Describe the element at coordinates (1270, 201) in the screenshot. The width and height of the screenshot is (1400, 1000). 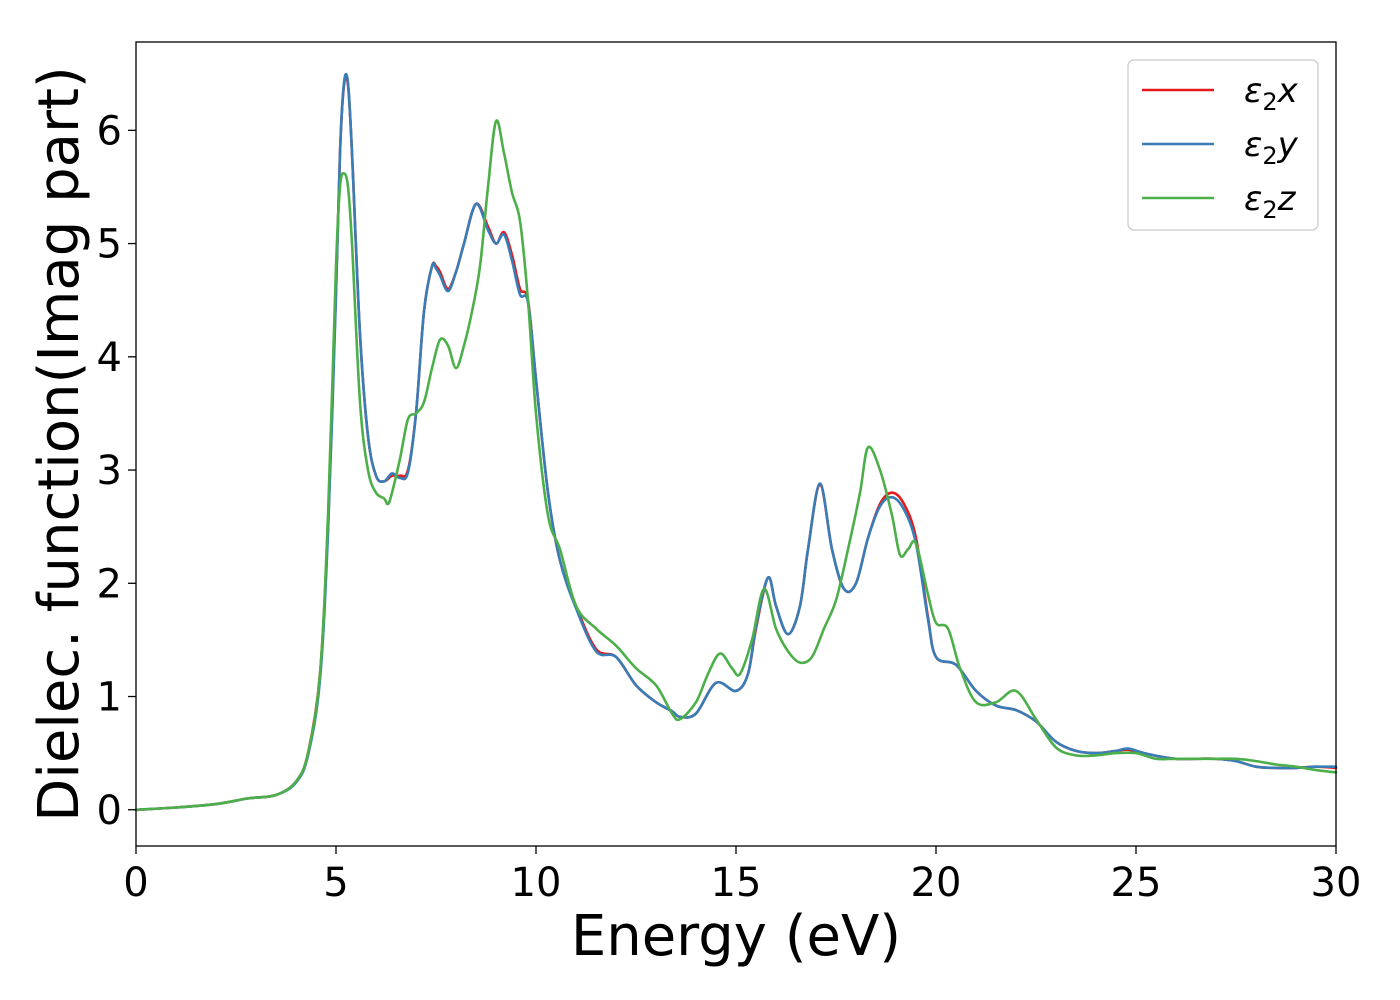
I see `legend-label-z: ε2z` at that location.